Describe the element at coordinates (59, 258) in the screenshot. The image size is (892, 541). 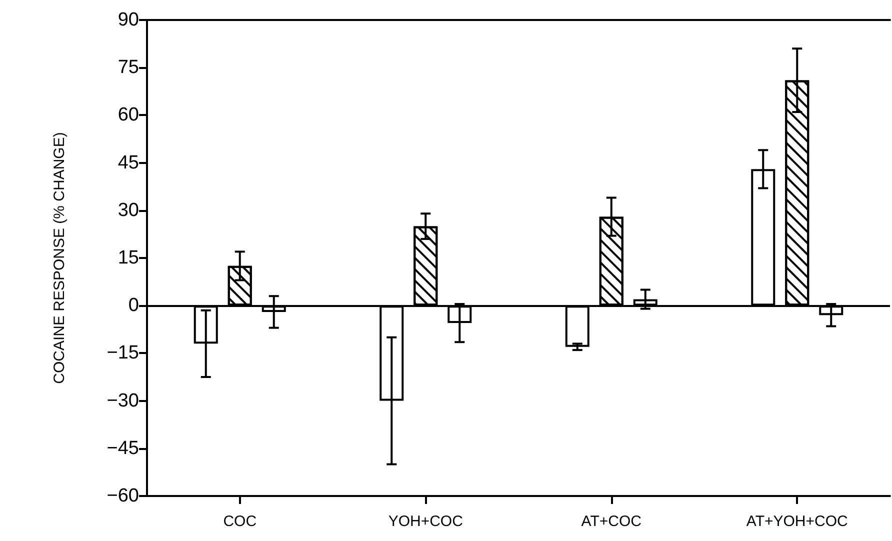
I see `y-axis-title: COCAINE RESPONSE (% CHANGE)` at that location.